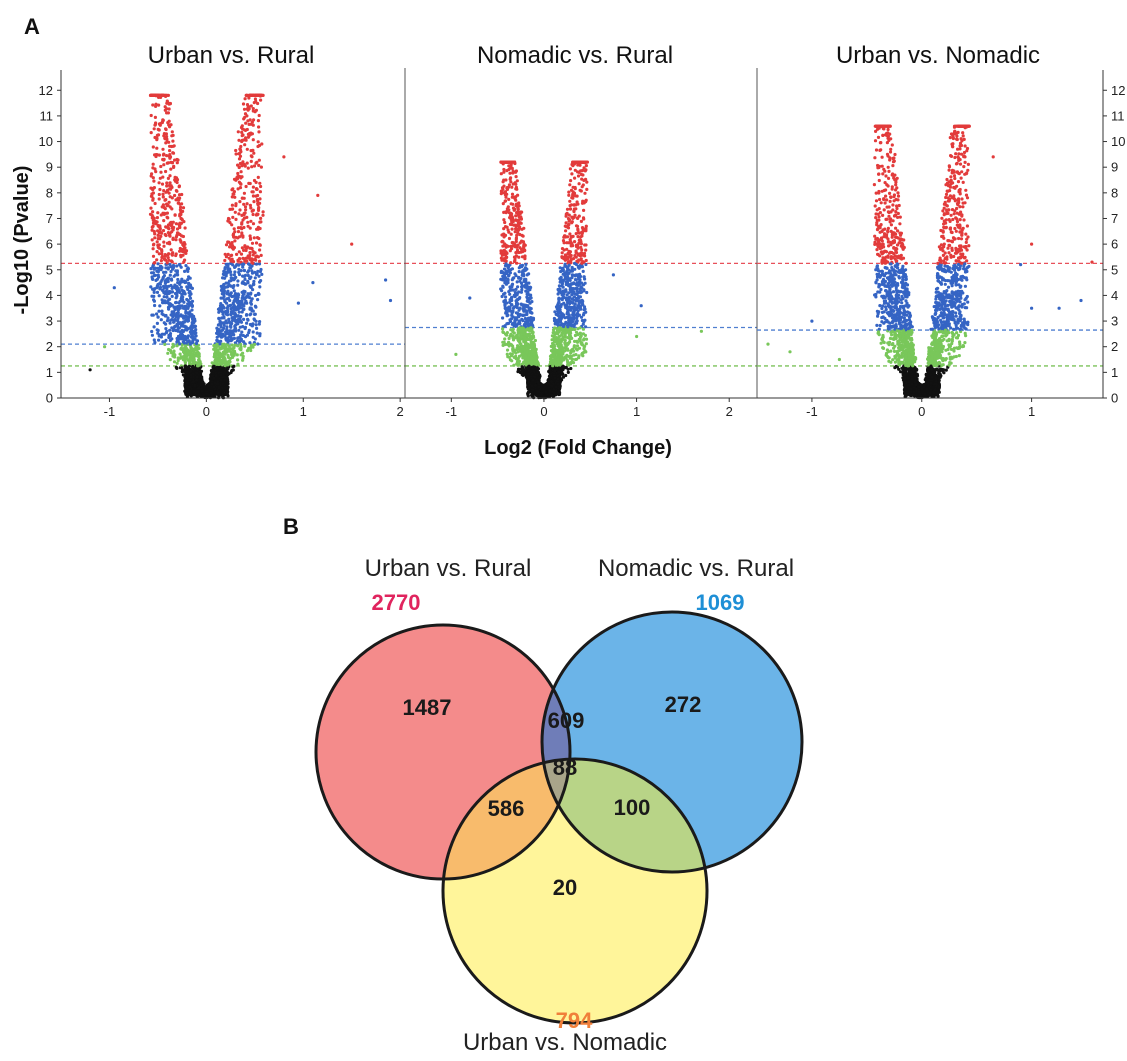  What do you see at coordinates (32, 26) in the screenshot?
I see `panel-label-a: A` at bounding box center [32, 26].